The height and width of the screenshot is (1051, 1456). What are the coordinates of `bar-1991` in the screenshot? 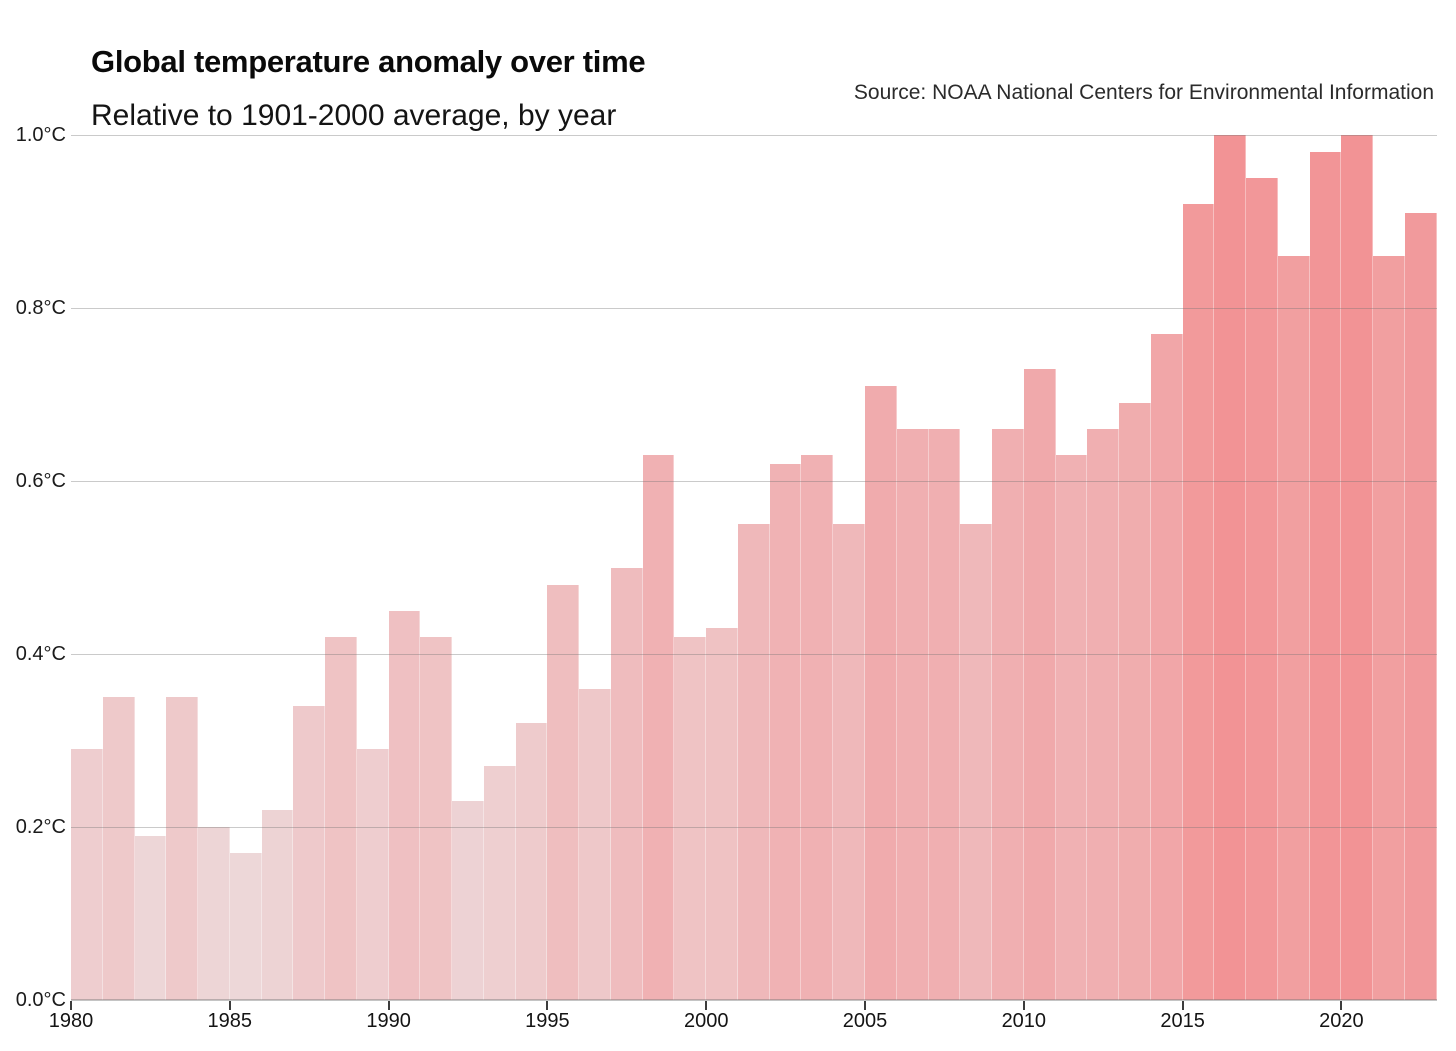 It's located at (436, 818).